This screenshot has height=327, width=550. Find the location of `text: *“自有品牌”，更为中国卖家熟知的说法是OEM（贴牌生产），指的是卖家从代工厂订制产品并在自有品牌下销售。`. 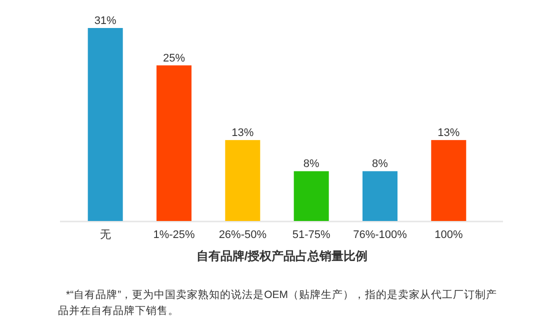

text: *“自有品牌”，更为中国卖家熟知的说法是OEM（贴牌生产），指的是卖家从代工厂订制产品并在自有品牌下销售。 is located at coordinates (278, 303).